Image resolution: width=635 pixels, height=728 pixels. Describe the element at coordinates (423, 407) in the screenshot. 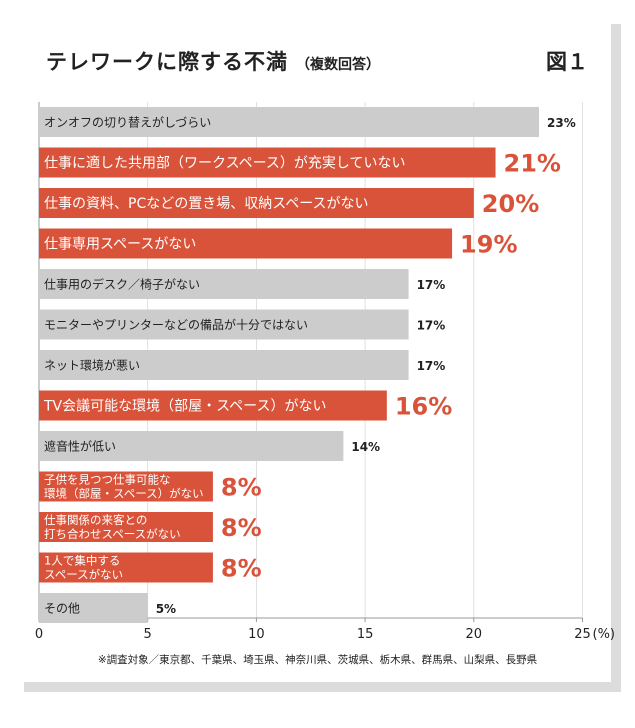

I see `bar-value-label: 16%` at that location.